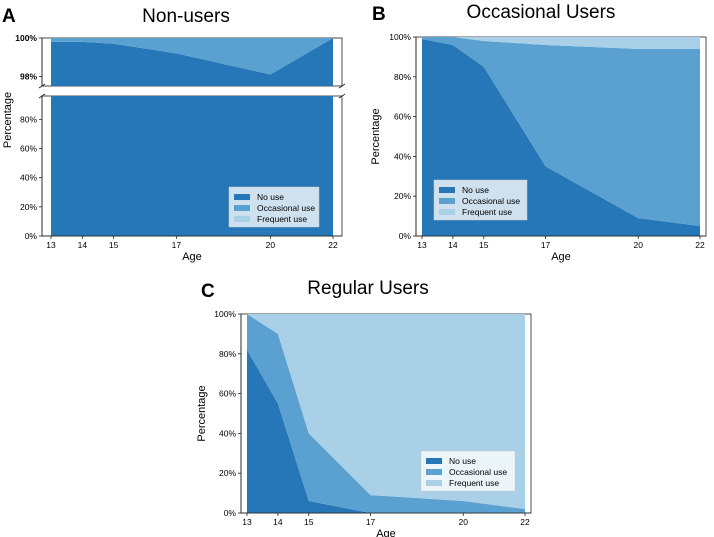 The width and height of the screenshot is (714, 537). Describe the element at coordinates (28, 76) in the screenshot. I see `y-tick-label: 98%` at that location.